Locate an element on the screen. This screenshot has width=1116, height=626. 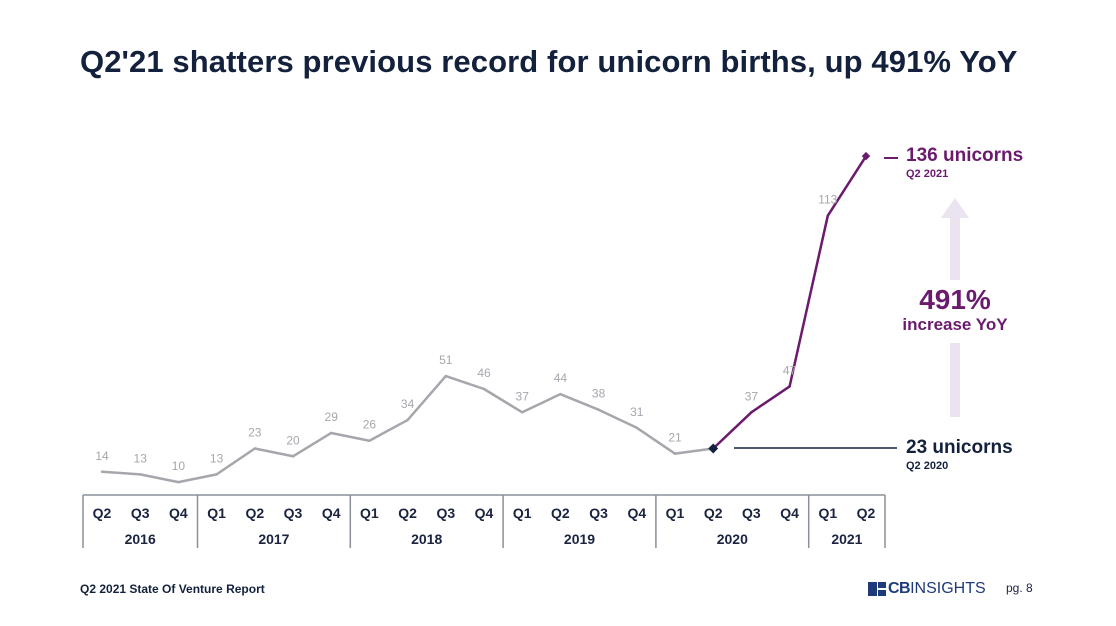
growth-callout: 491% increase YoY is located at coordinates (955, 310).